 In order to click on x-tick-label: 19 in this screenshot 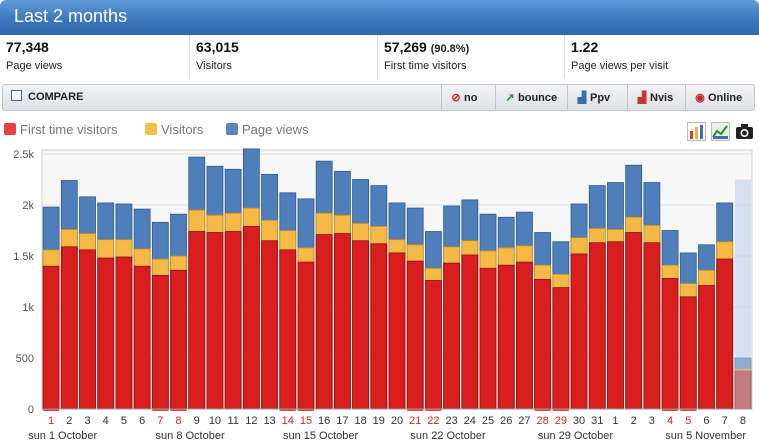, I will do `click(379, 421)`.